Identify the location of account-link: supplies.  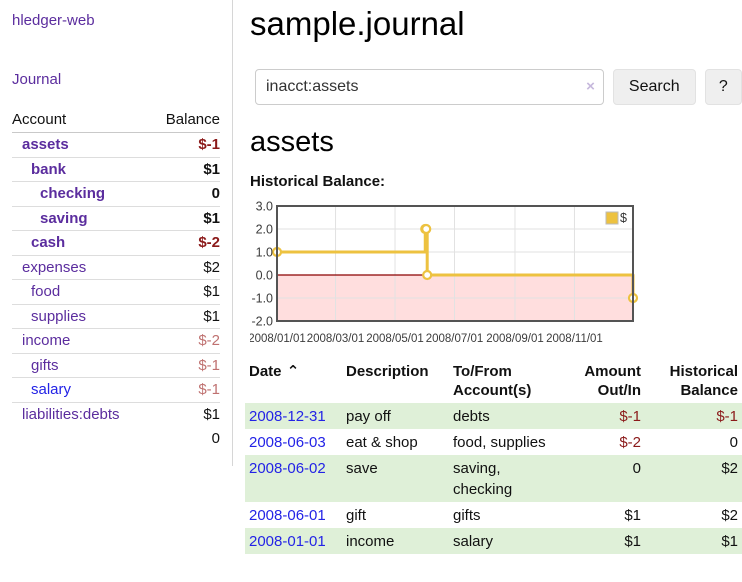
(59, 316).